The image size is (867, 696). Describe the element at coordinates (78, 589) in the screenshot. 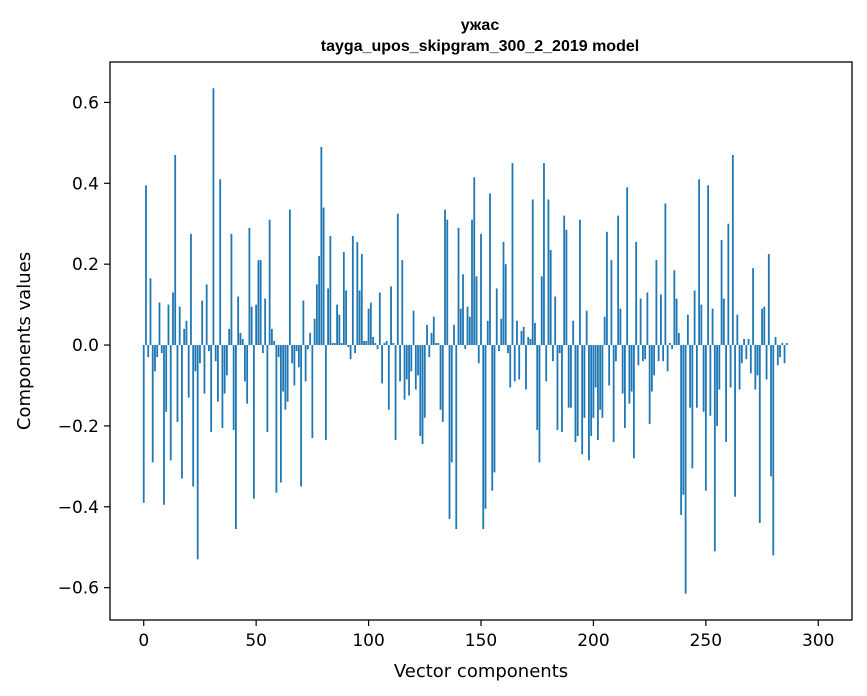

I see `y-tick-label: −0.6` at that location.